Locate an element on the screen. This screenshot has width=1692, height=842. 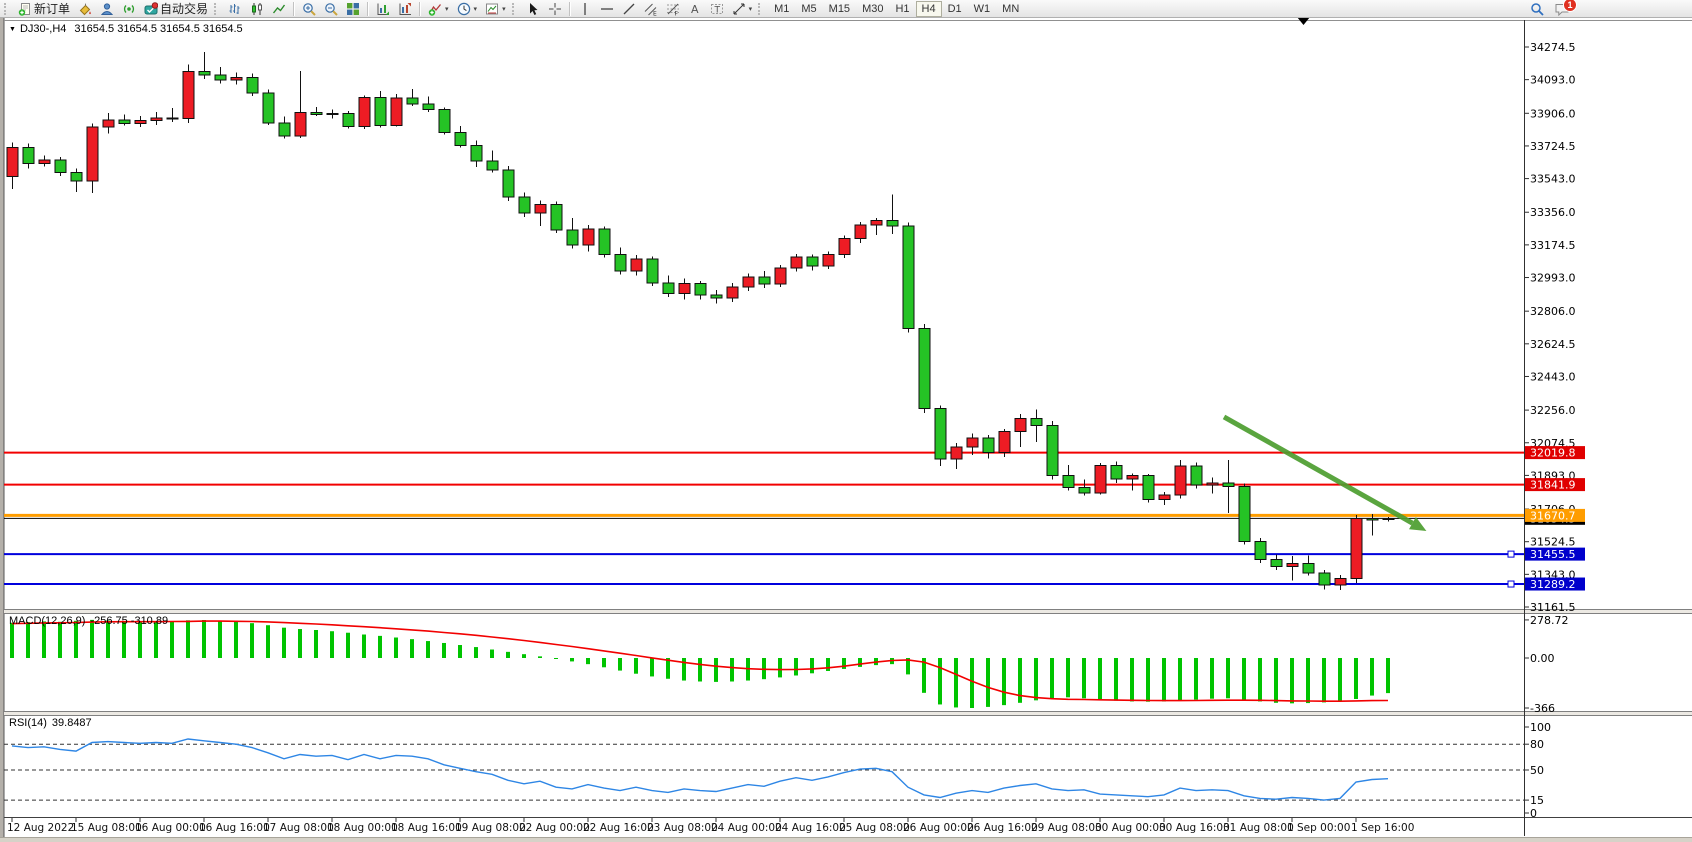
horizontal-line-objects is located at coordinates (764, 519).